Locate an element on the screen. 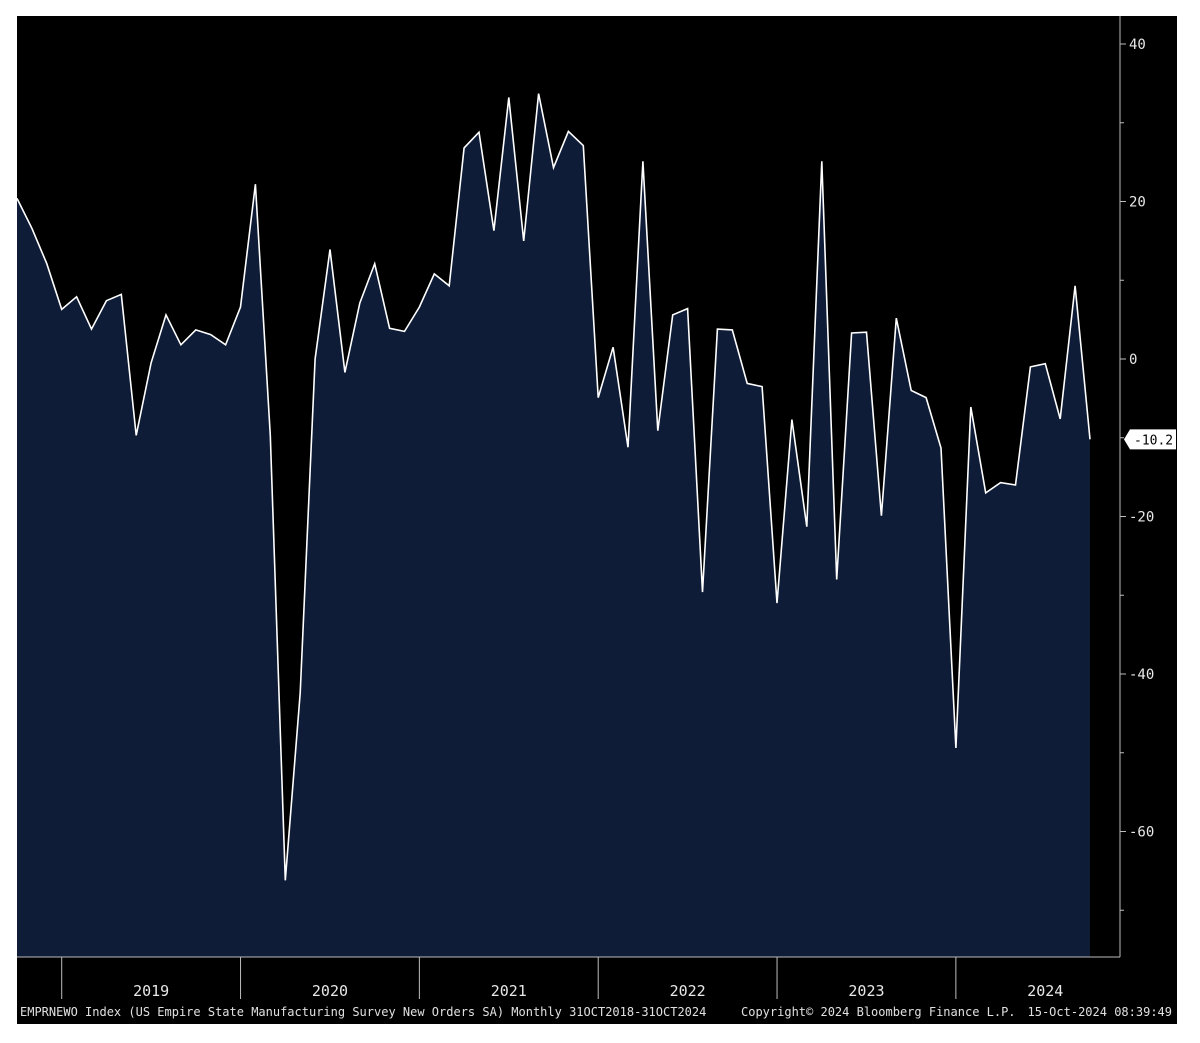  last-value-box is located at coordinates (1150, 439).